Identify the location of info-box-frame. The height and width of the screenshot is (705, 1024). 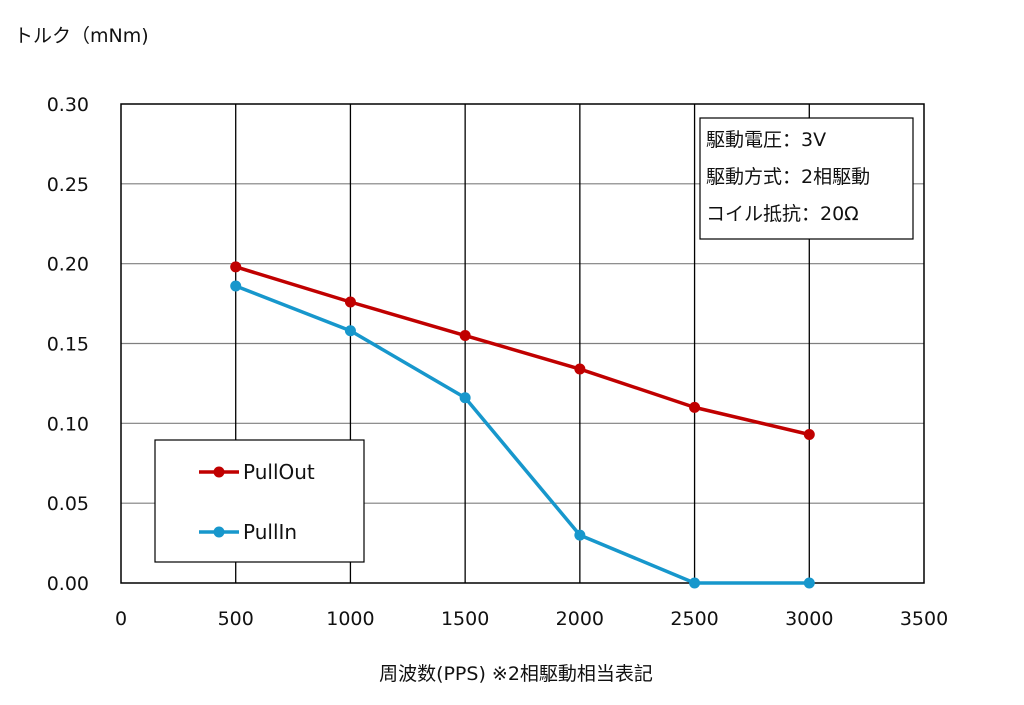
(806, 178).